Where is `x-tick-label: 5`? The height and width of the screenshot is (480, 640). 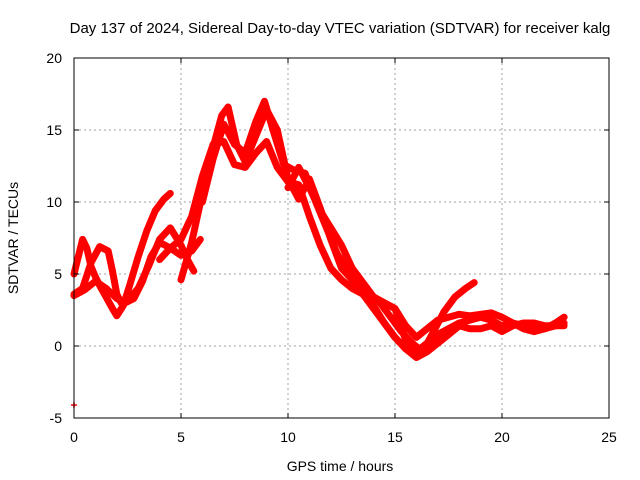
x-tick-label: 5 is located at coordinates (181, 437).